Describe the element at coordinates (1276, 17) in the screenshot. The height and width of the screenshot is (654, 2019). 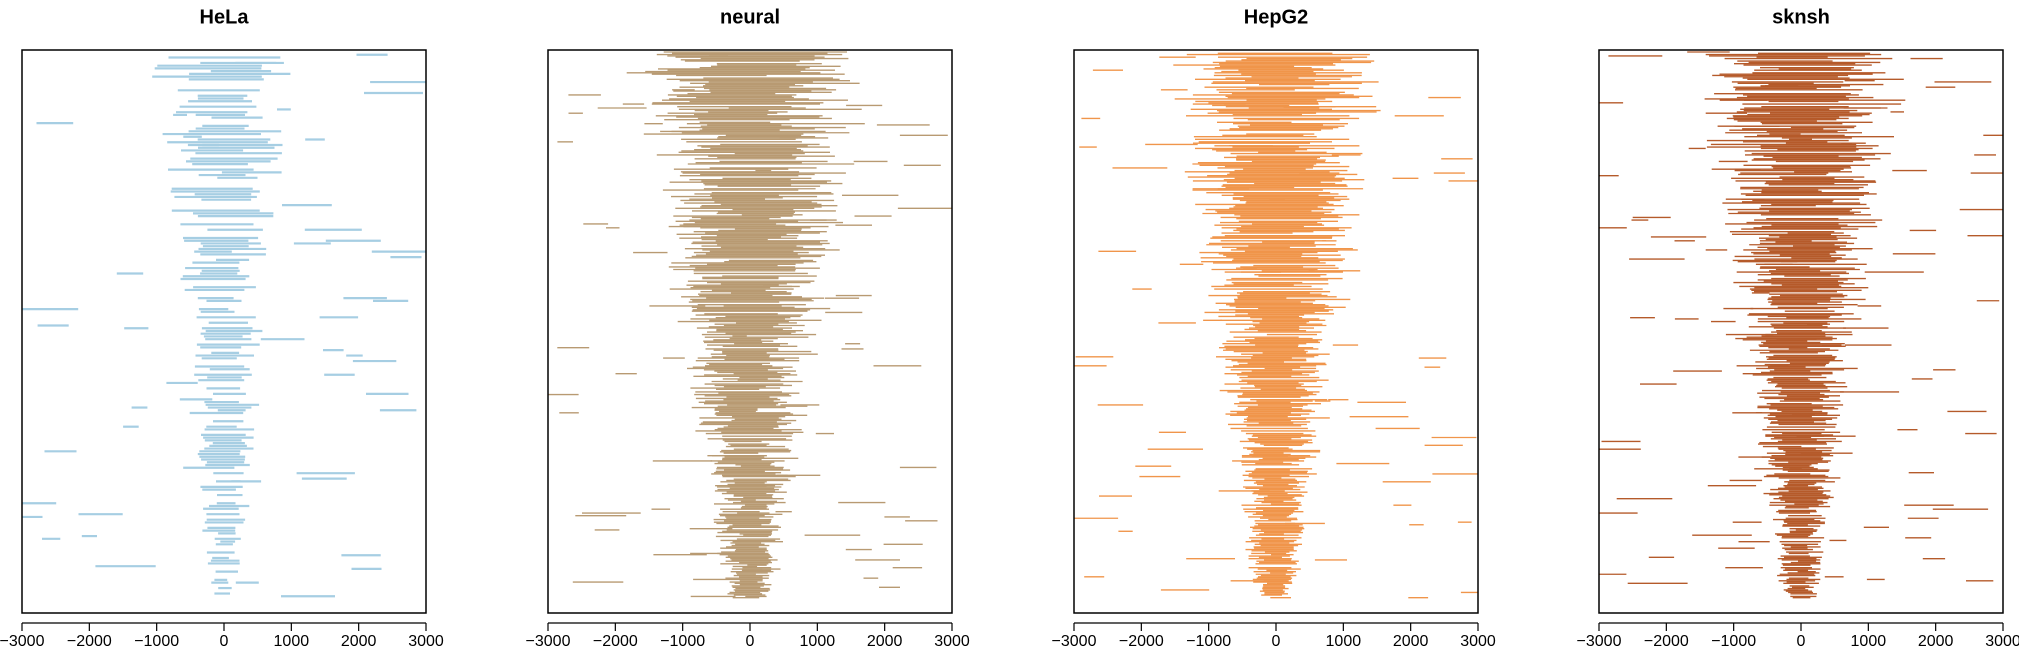
I see `panel-title: HepG2` at that location.